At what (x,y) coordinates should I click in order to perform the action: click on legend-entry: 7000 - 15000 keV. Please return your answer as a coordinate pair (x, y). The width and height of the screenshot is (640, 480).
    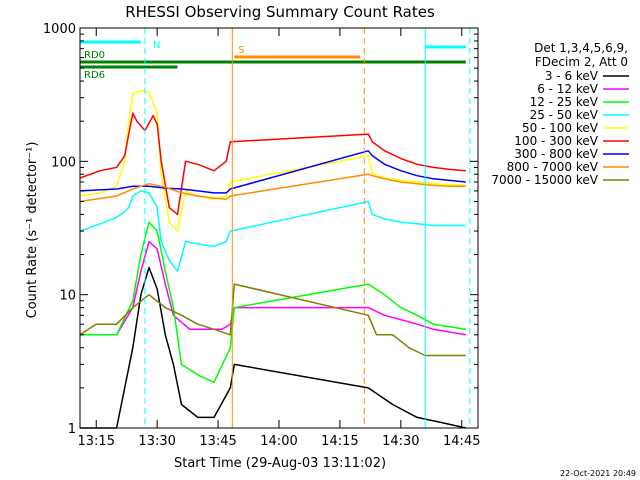
    Looking at the image, I should click on (544, 180).